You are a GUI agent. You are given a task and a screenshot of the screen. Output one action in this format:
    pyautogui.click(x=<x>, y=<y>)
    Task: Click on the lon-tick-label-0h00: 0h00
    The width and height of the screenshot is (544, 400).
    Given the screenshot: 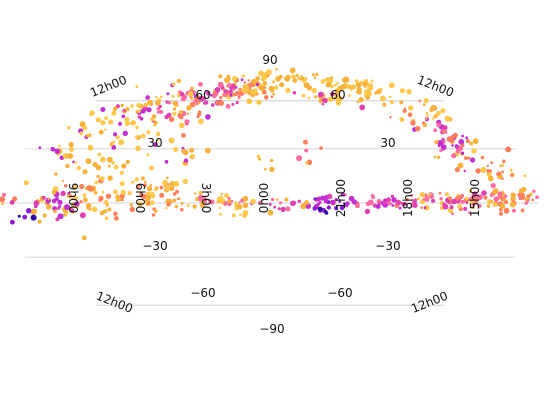 What is the action you would take?
    pyautogui.click(x=264, y=198)
    